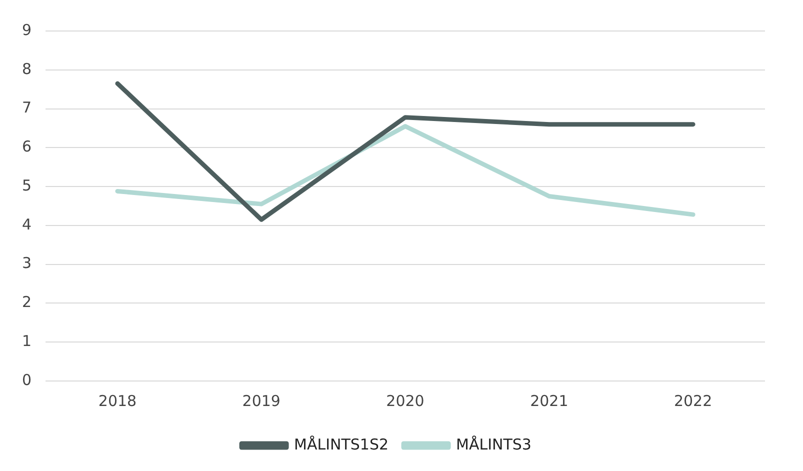 Image resolution: width=803 pixels, height=471 pixels. I want to click on y-tick-label: 6, so click(27, 147).